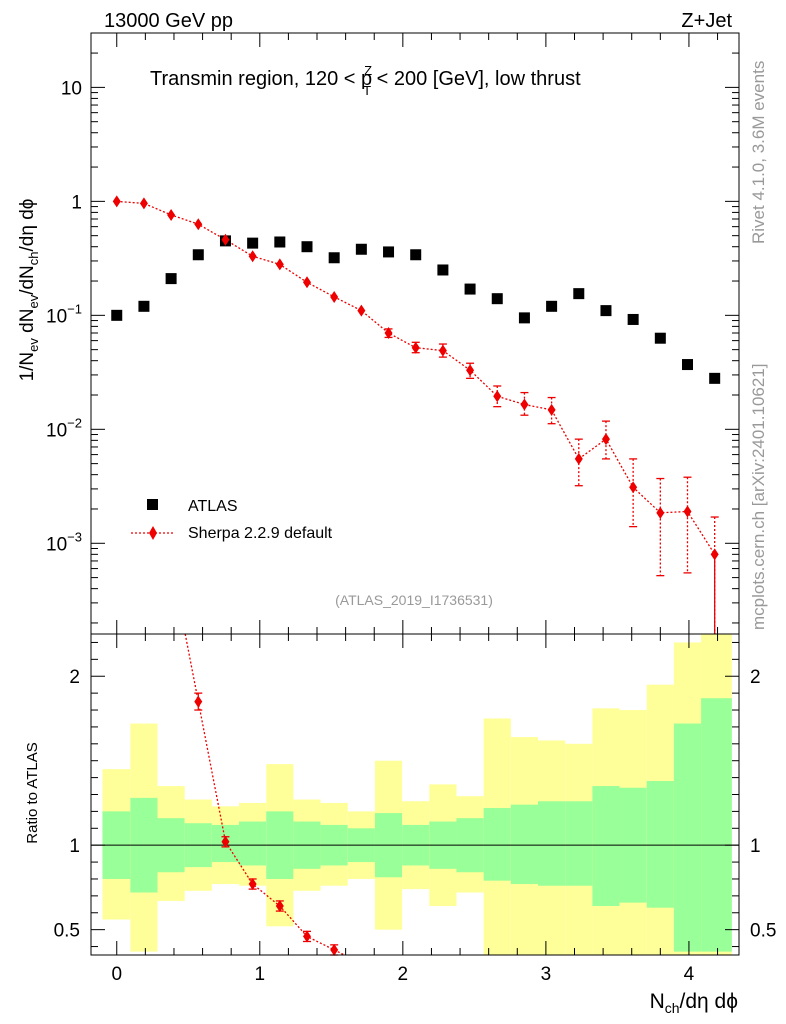  Describe the element at coordinates (755, 677) in the screenshot. I see `ratio-y-tick-label-right: 2` at that location.